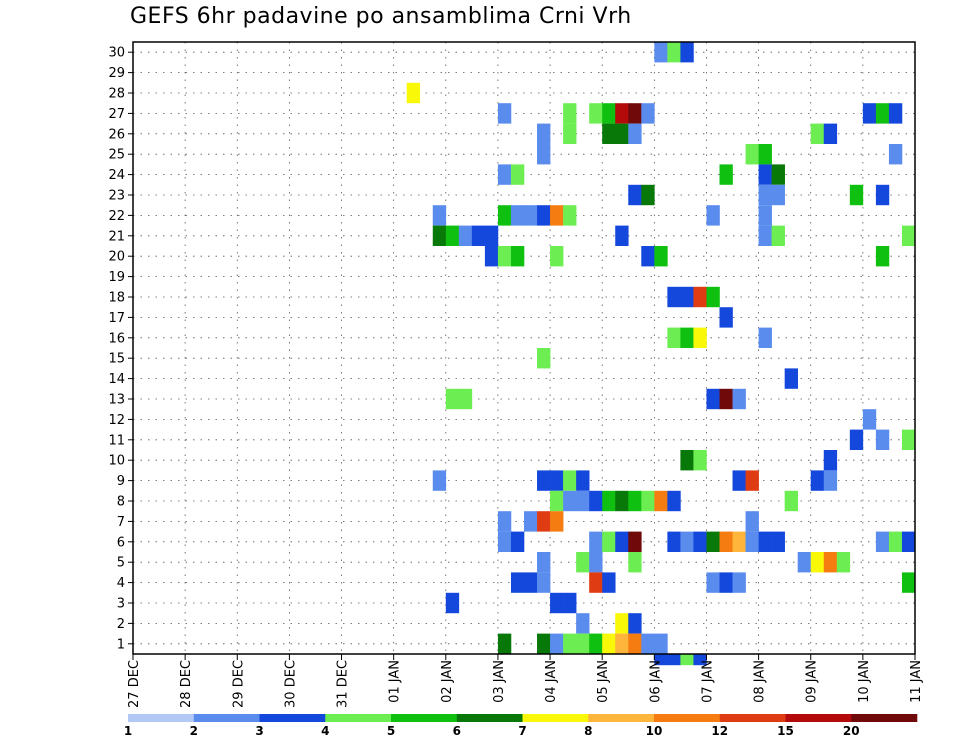 The image size is (960, 742). I want to click on x-tick-label: 27 DEC, so click(134, 684).